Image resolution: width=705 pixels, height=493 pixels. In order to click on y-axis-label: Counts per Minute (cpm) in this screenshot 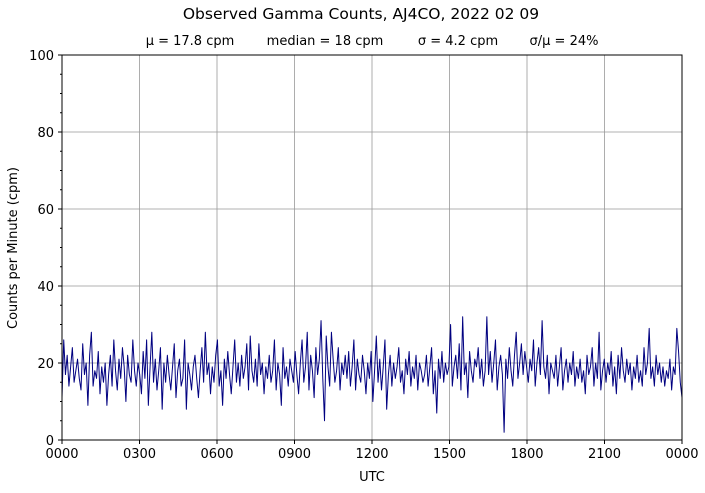, I will do `click(13, 248)`.